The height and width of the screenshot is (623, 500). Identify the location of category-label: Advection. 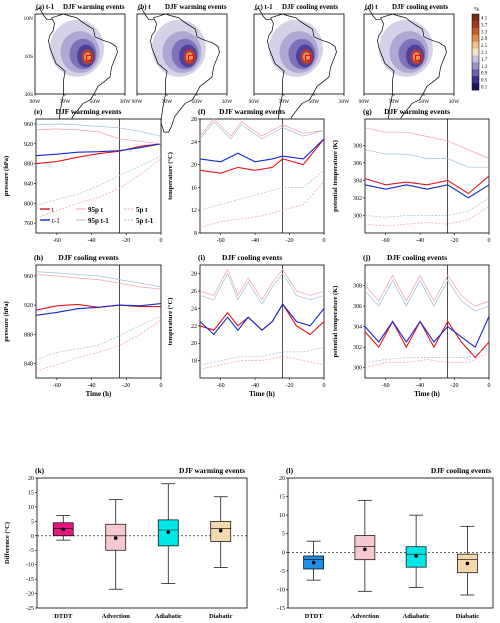
(116, 616).